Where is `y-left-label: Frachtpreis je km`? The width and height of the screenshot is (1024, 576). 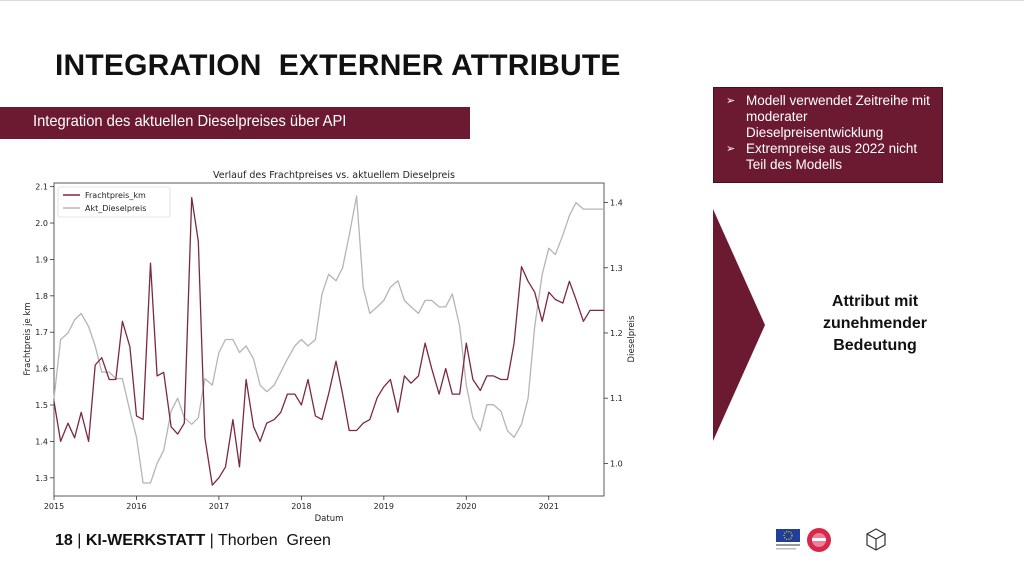
y-left-label: Frachtpreis je km is located at coordinates (28, 338).